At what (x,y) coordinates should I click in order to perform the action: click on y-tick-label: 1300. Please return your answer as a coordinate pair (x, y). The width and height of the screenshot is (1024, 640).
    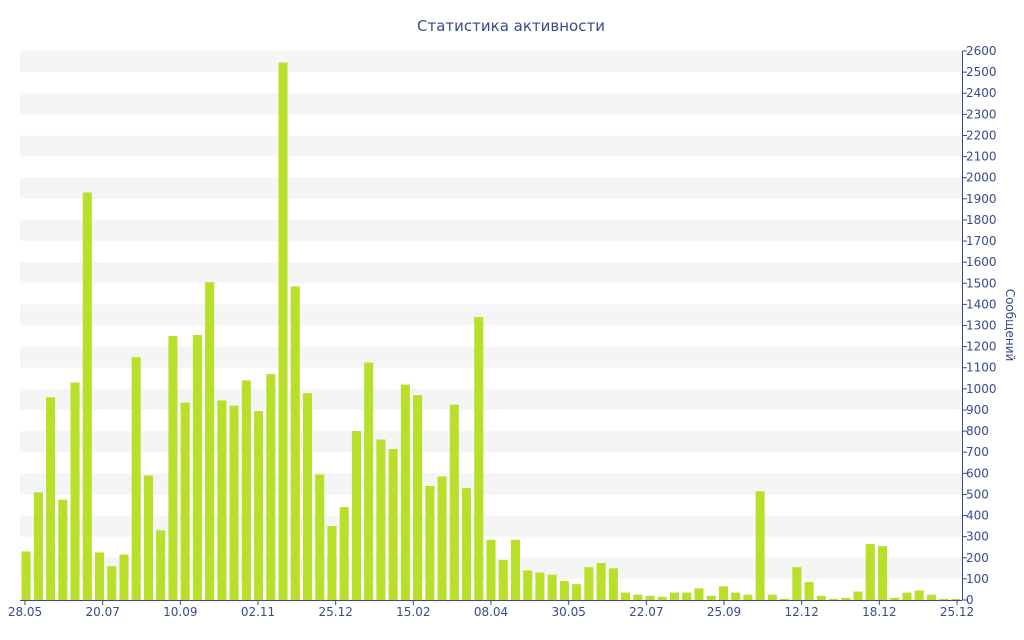
    Looking at the image, I should click on (981, 326).